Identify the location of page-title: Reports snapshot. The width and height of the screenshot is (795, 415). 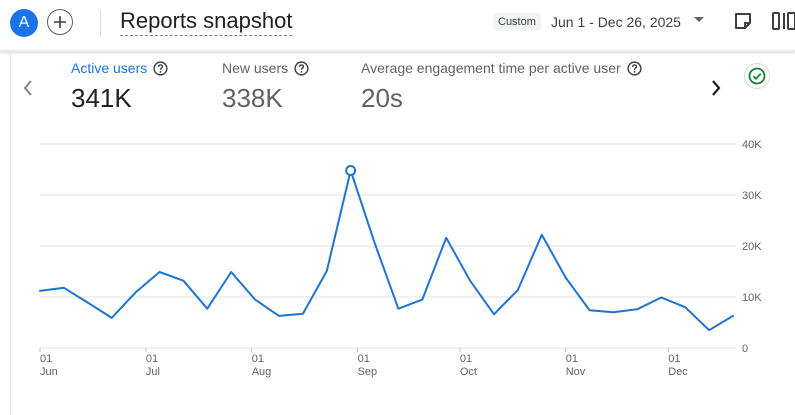
(206, 22).